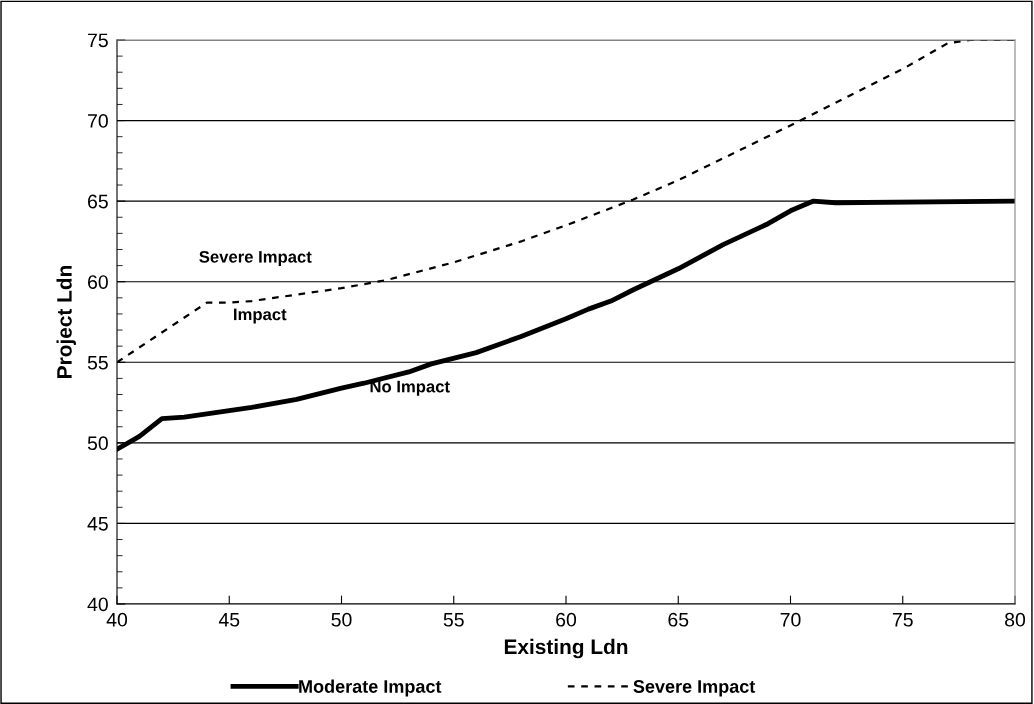  What do you see at coordinates (97, 524) in the screenshot?
I see `y-tick-label: 45` at bounding box center [97, 524].